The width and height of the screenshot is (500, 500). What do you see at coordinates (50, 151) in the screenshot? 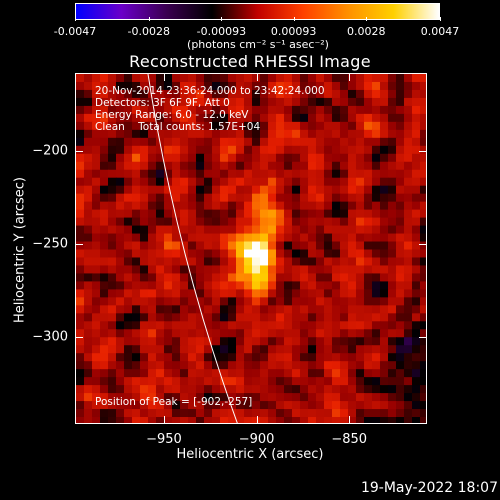
I see `y-tick-label: −200` at bounding box center [50, 151].